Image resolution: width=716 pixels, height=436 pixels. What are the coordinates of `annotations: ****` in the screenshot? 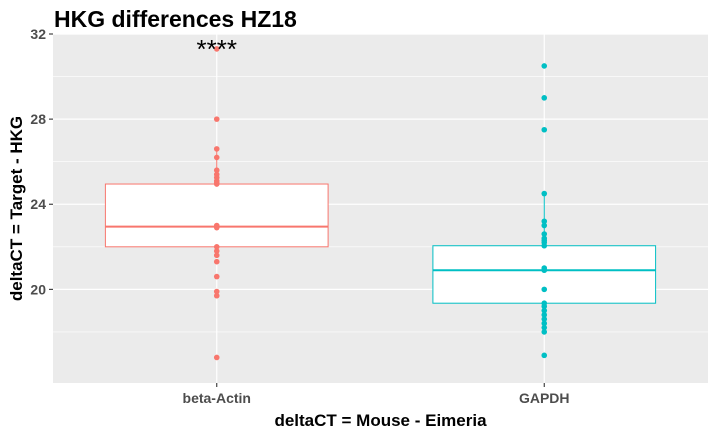 It's located at (217, 49).